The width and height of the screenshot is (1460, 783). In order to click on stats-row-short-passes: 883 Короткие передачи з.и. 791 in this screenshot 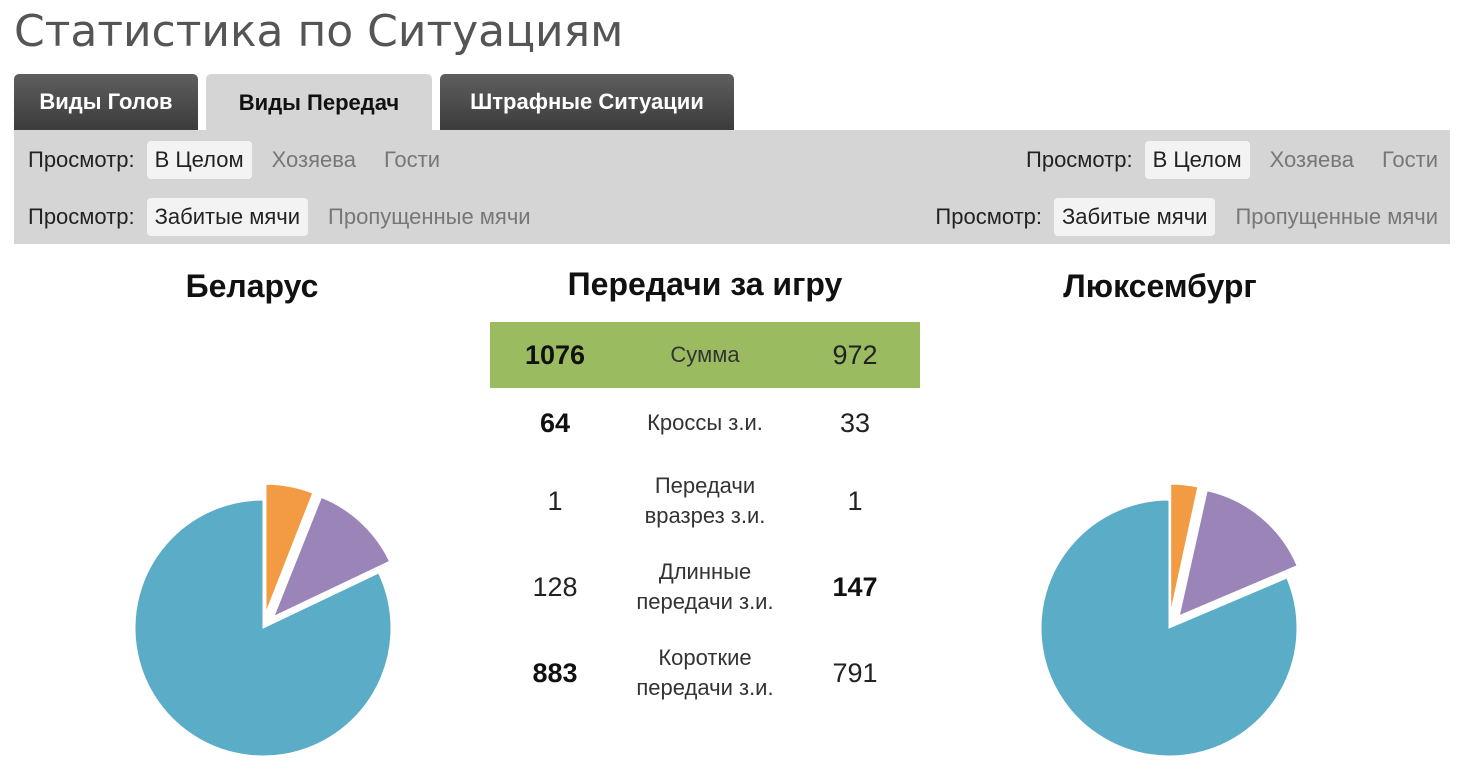, I will do `click(705, 673)`.